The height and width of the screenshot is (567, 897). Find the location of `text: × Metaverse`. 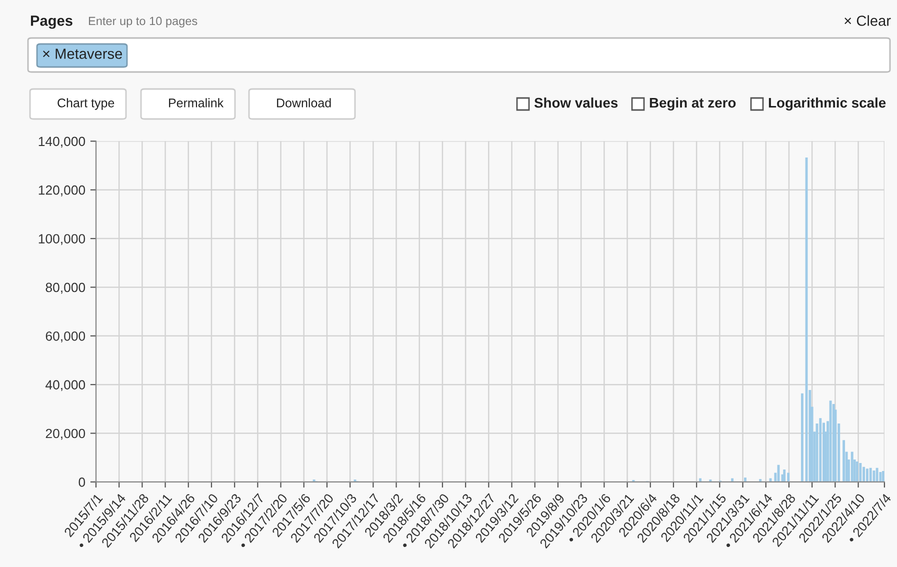

text: × Metaverse is located at coordinates (82, 53).